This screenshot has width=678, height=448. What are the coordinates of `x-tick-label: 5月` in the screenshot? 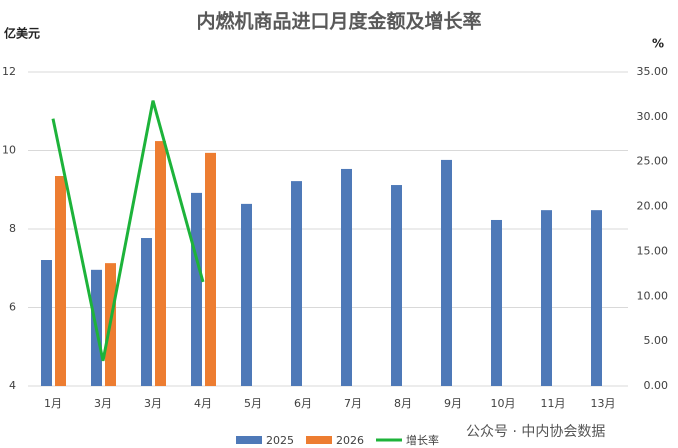 It's located at (253, 403).